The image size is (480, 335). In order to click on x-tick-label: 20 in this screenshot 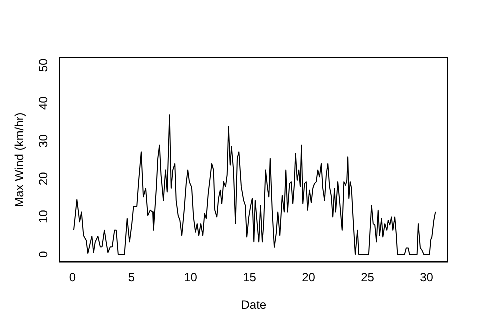, I will do `click(309, 277)`.